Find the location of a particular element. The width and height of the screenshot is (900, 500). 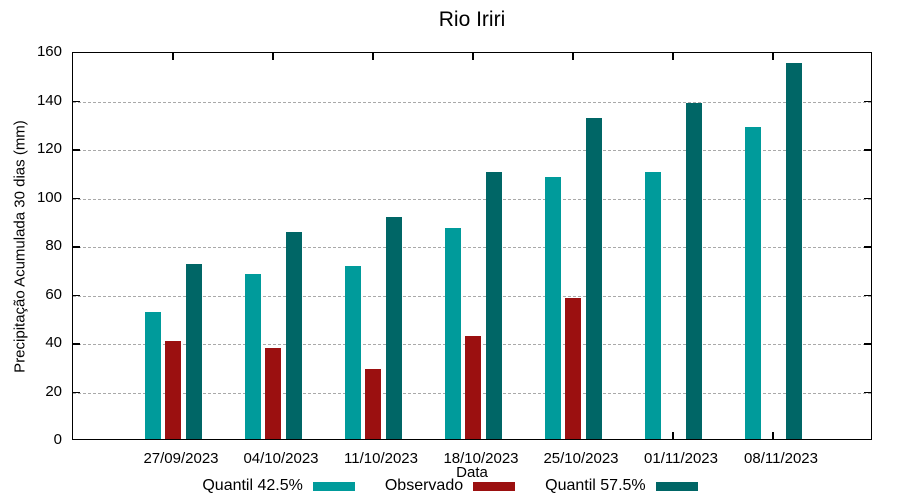

gridline-y60 is located at coordinates (472, 296).